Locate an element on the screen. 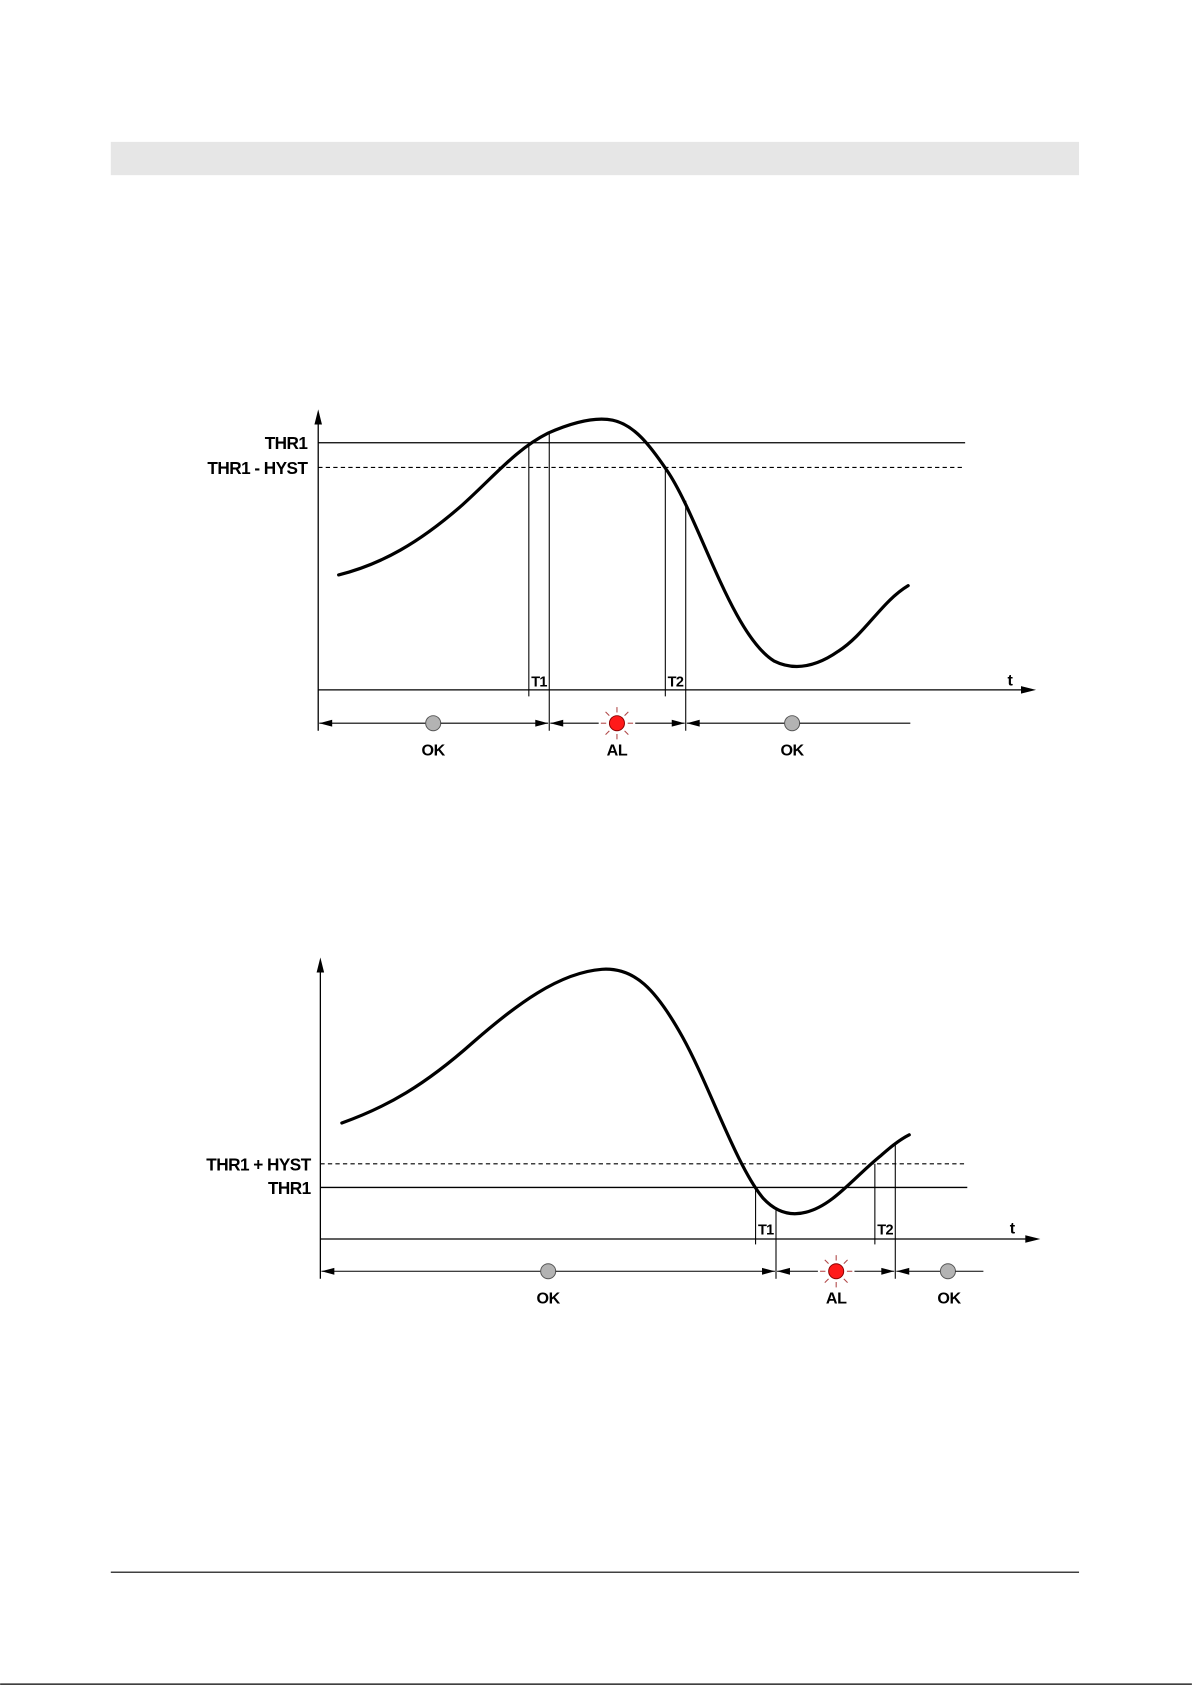 Image resolution: width=1192 pixels, height=1685 pixels. hysteresis-label: THR1 + HYST is located at coordinates (258, 1164).